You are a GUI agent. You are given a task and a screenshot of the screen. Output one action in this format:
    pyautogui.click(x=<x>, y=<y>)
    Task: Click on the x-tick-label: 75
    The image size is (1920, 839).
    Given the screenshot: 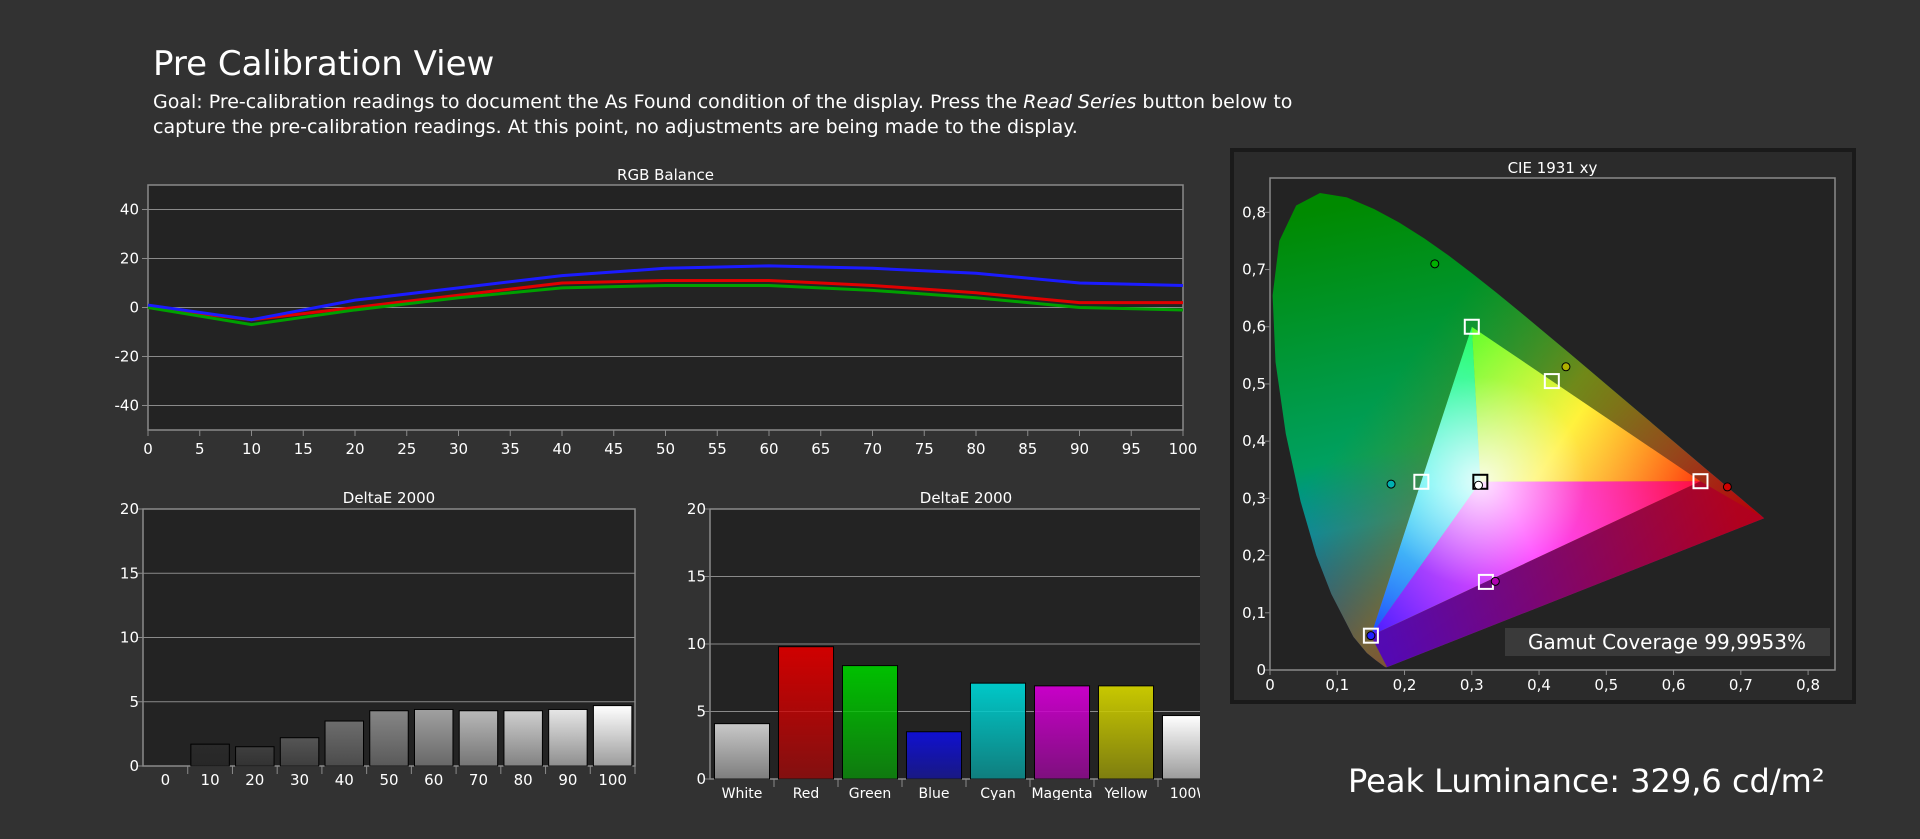 What is the action you would take?
    pyautogui.click(x=924, y=449)
    